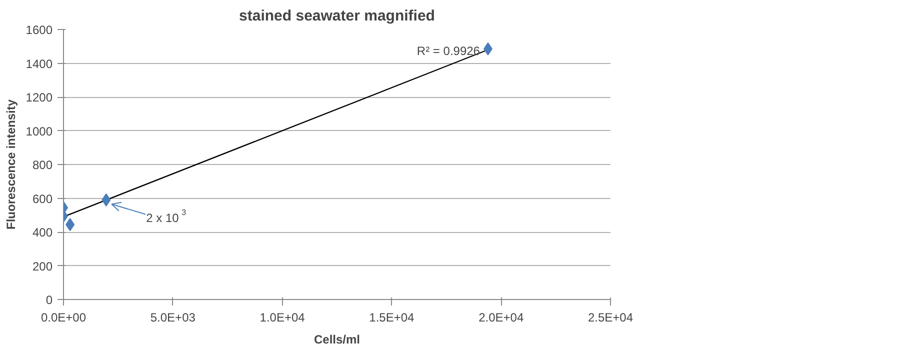  What do you see at coordinates (337, 16) in the screenshot?
I see `chart-title: stained seawater magnified` at bounding box center [337, 16].